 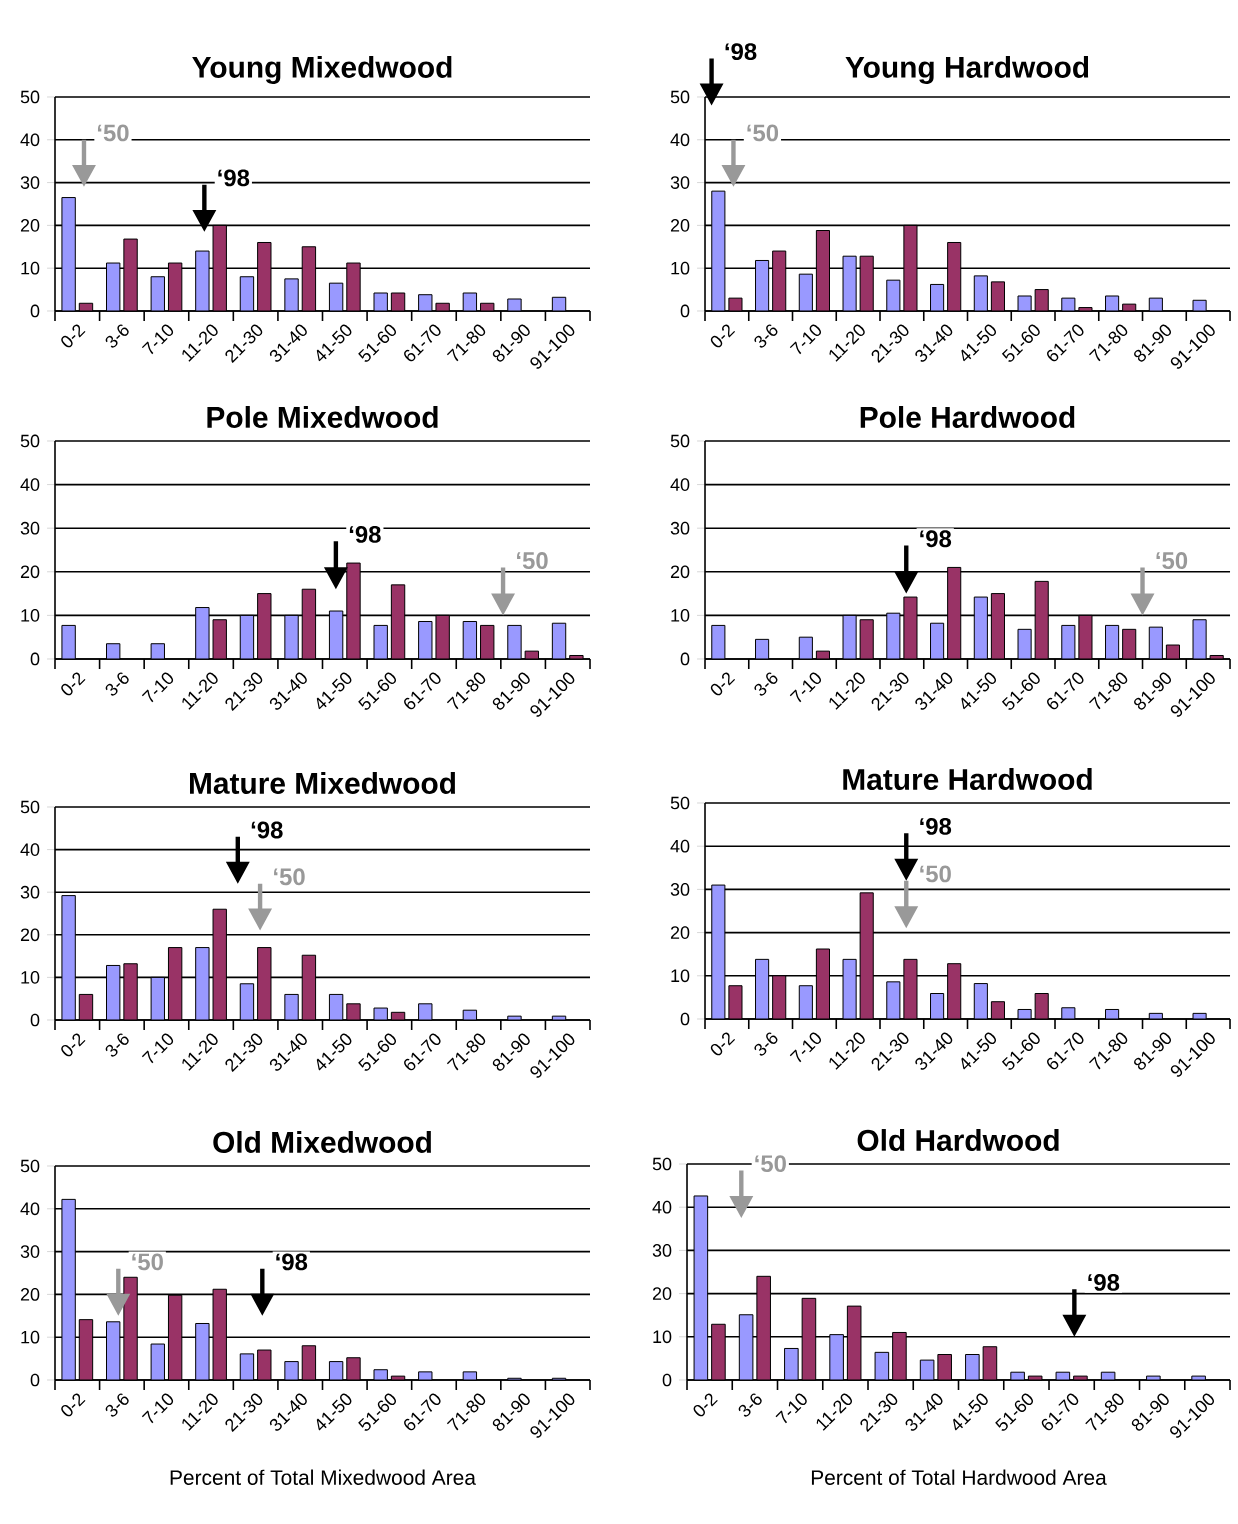 What do you see at coordinates (967, 417) in the screenshot?
I see `chart-title: Pole Hardwood` at bounding box center [967, 417].